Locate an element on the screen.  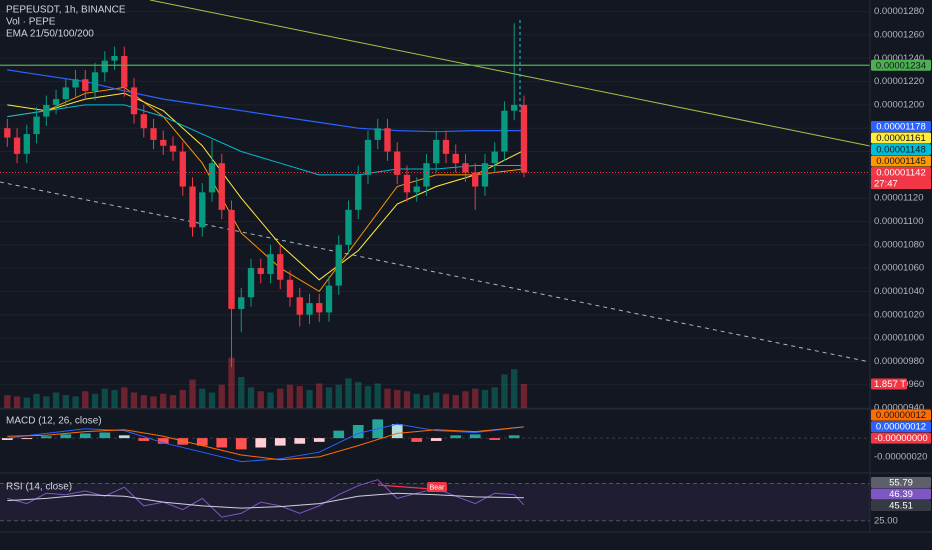
price-label: 45.51 is located at coordinates (901, 506).